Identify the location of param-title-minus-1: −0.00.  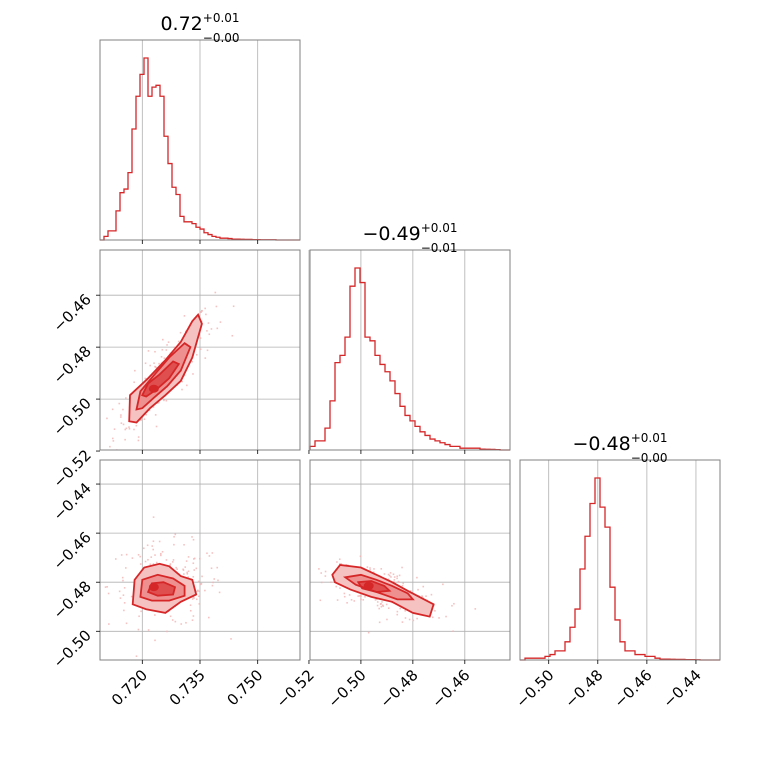
(221, 38).